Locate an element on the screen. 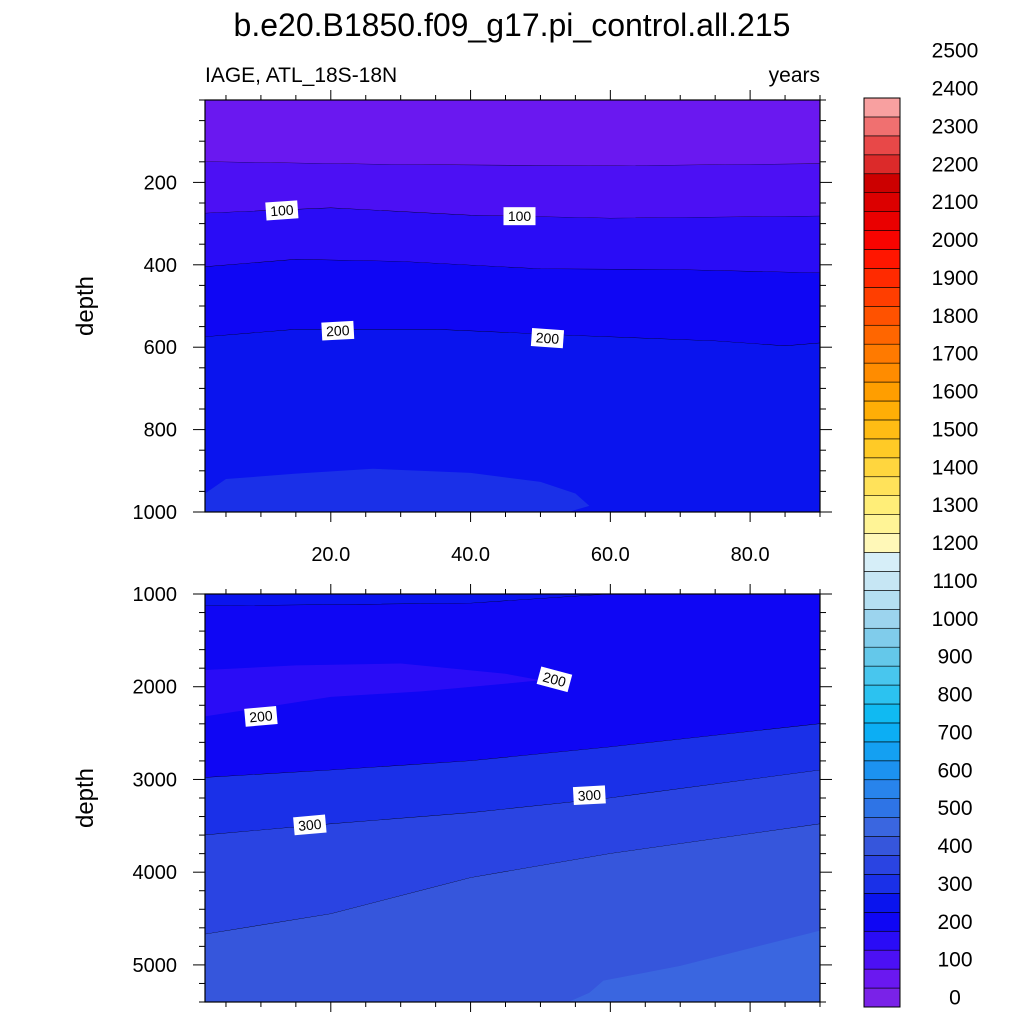  y-tick-label: 1000 is located at coordinates (155, 595).